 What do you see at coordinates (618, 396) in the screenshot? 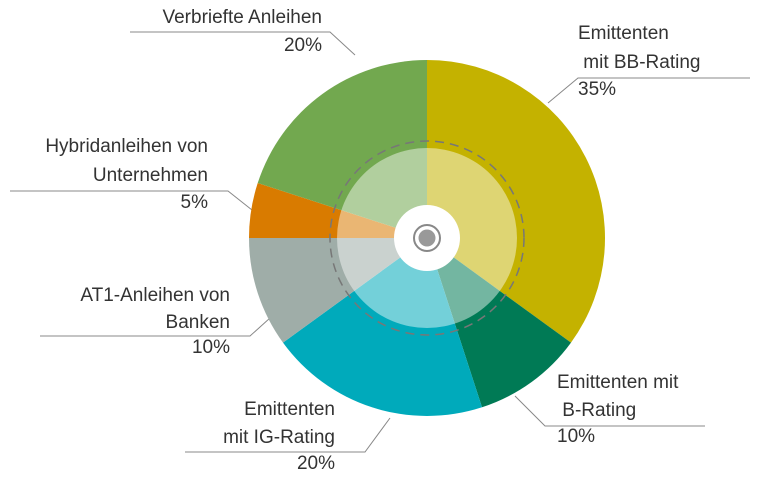
I see `category-label: Emittenten mit B-Rating` at bounding box center [618, 396].